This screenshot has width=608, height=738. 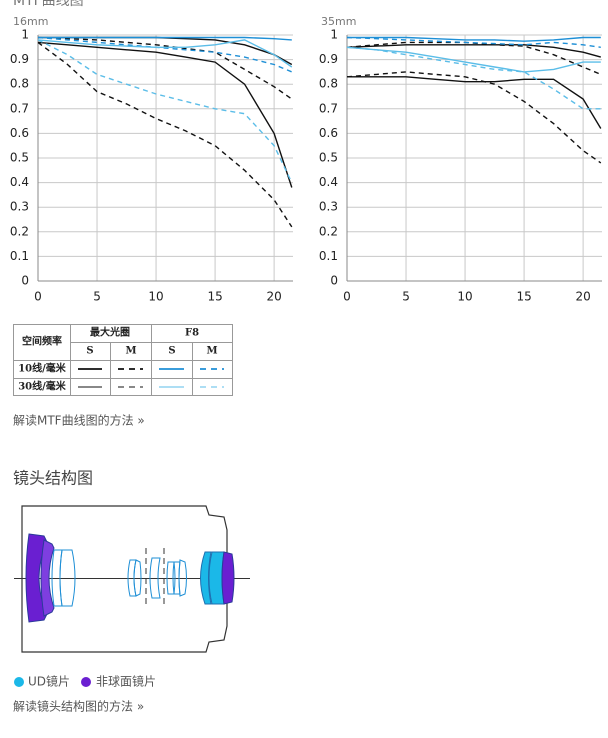 I want to click on legend-label: UD镜片, so click(x=49, y=681).